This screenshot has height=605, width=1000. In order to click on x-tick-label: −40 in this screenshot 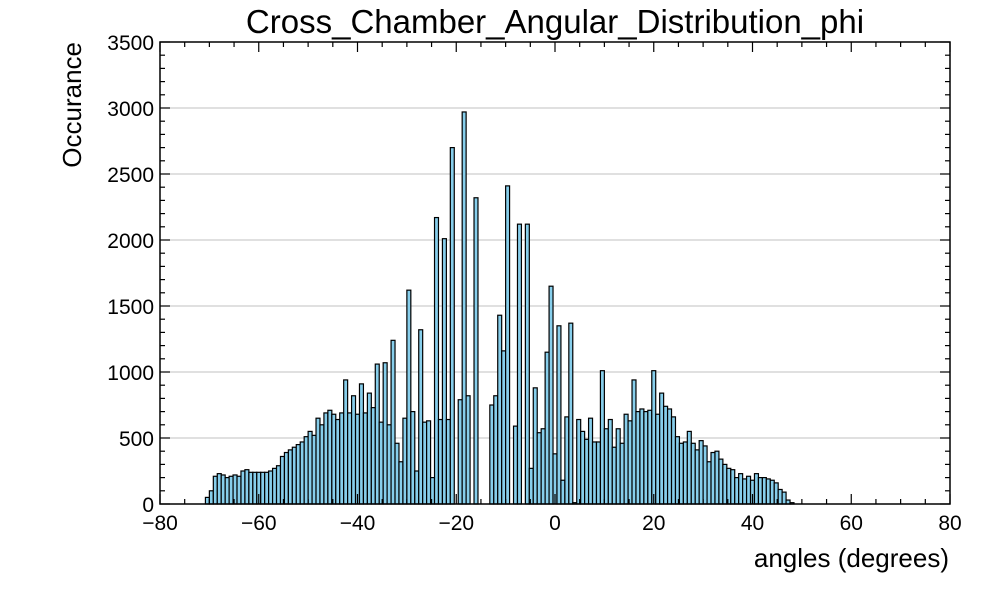, I will do `click(358, 523)`.